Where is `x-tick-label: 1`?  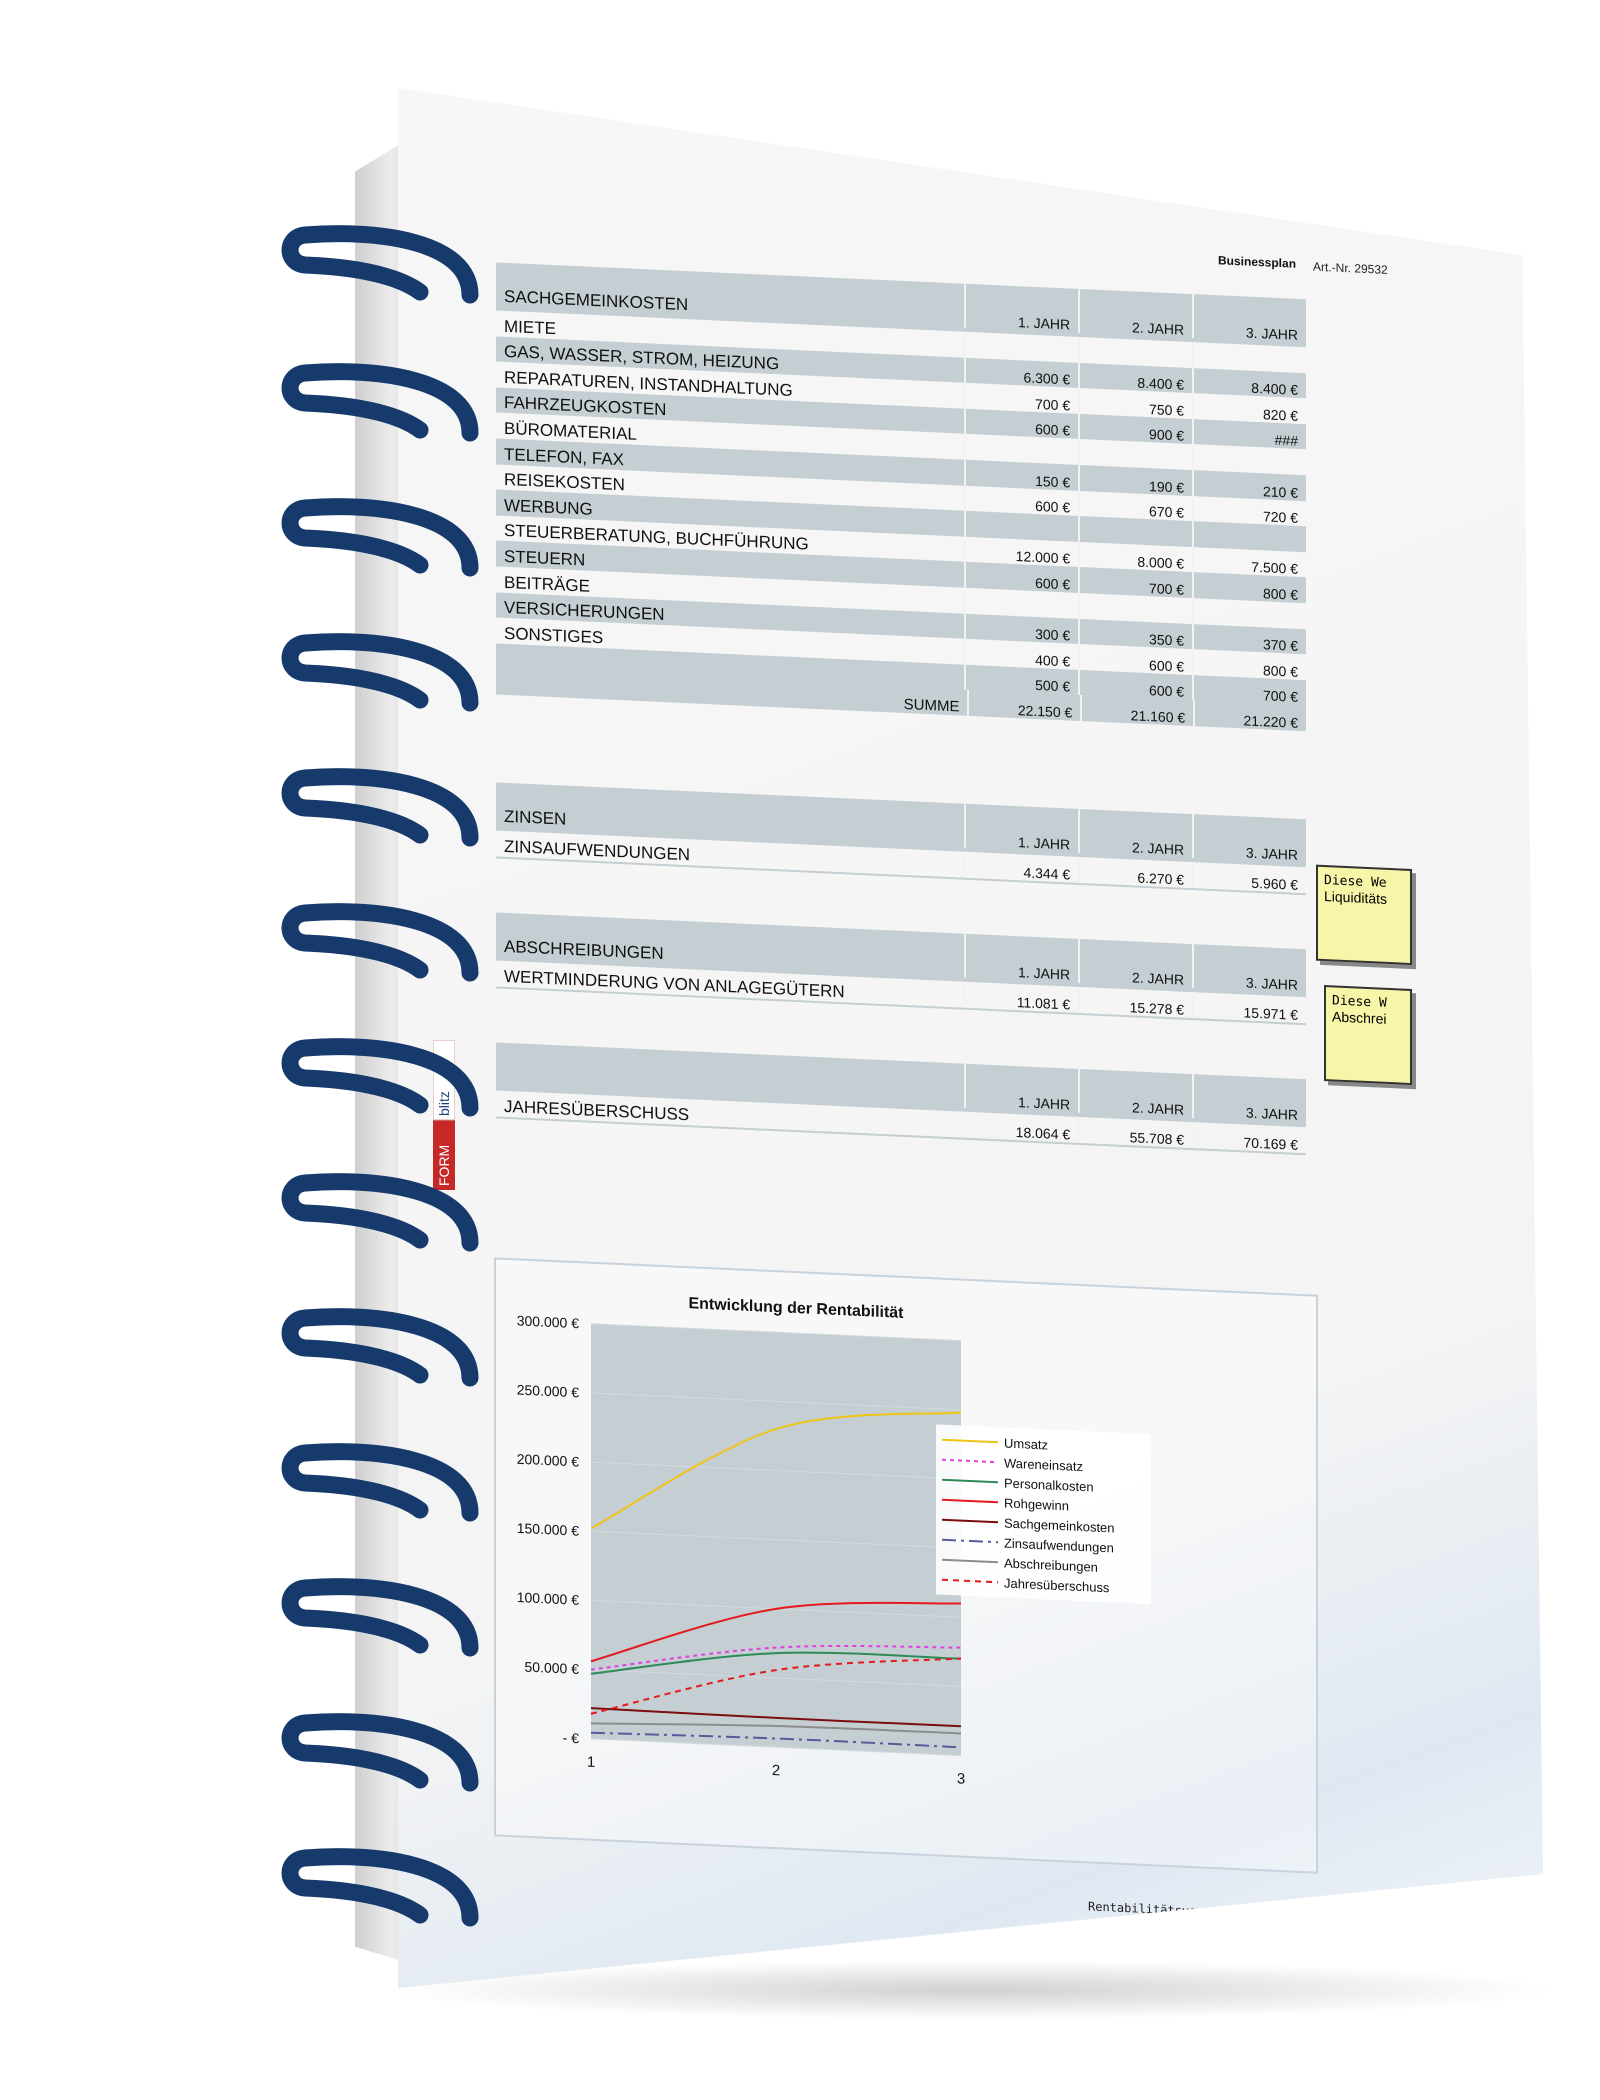
x-tick-label: 1 is located at coordinates (591, 1762).